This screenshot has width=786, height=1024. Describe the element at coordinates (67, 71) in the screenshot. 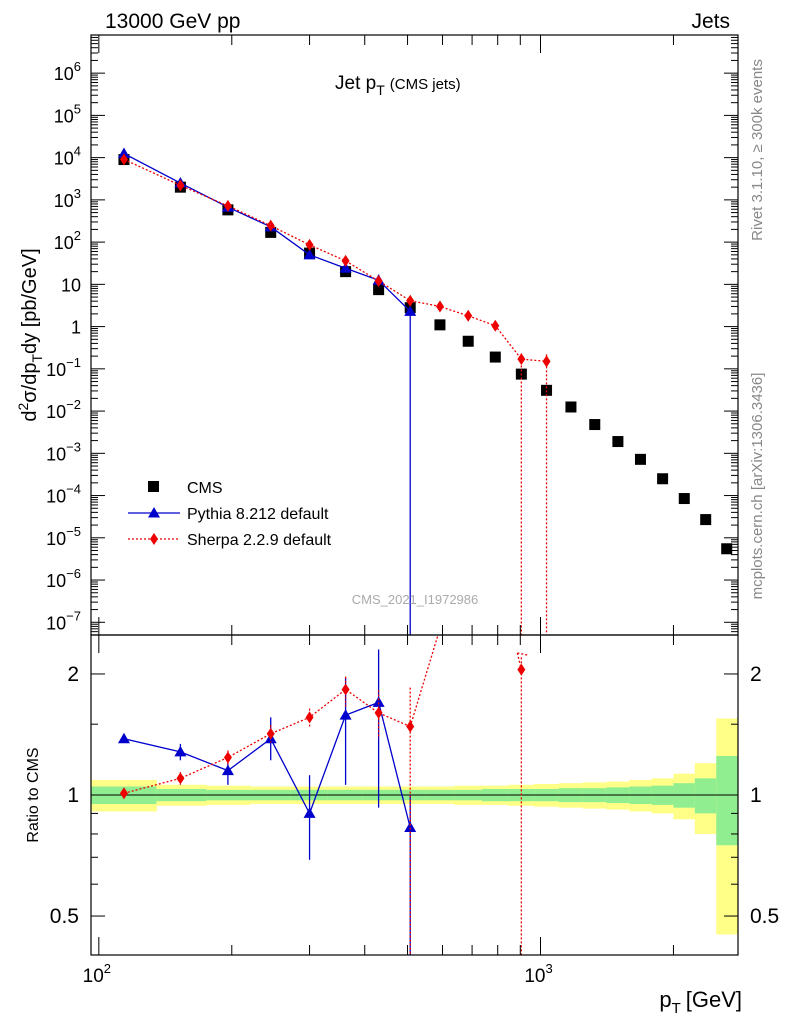

I see `y-tick-label: 10⁶` at that location.